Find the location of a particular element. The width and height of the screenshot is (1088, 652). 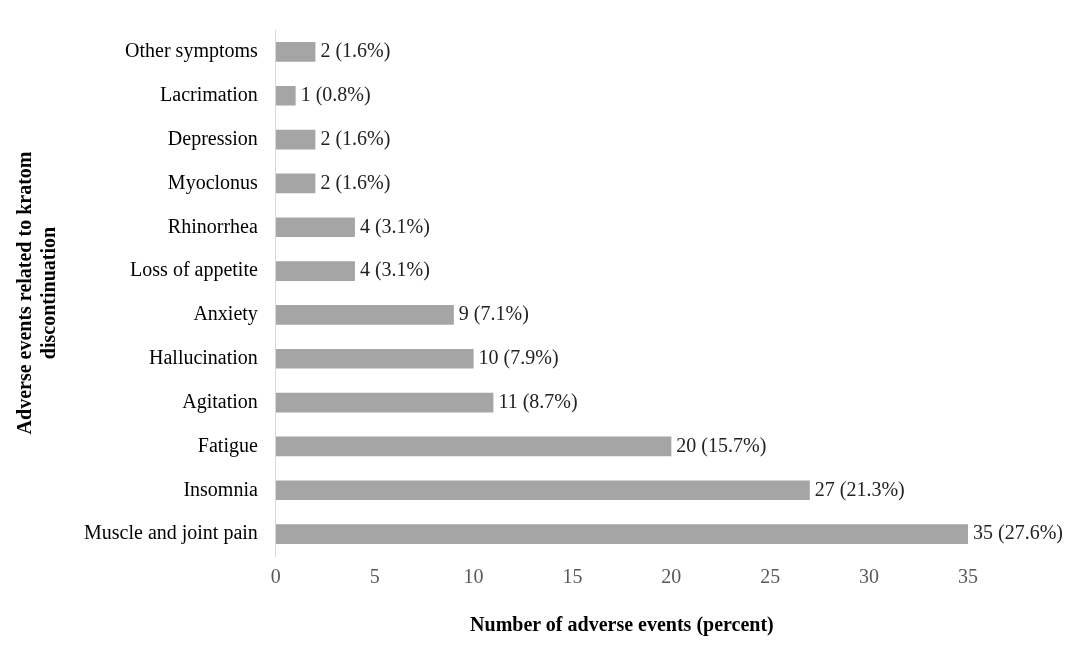

y-tick-label: Insomnia is located at coordinates (220, 488).